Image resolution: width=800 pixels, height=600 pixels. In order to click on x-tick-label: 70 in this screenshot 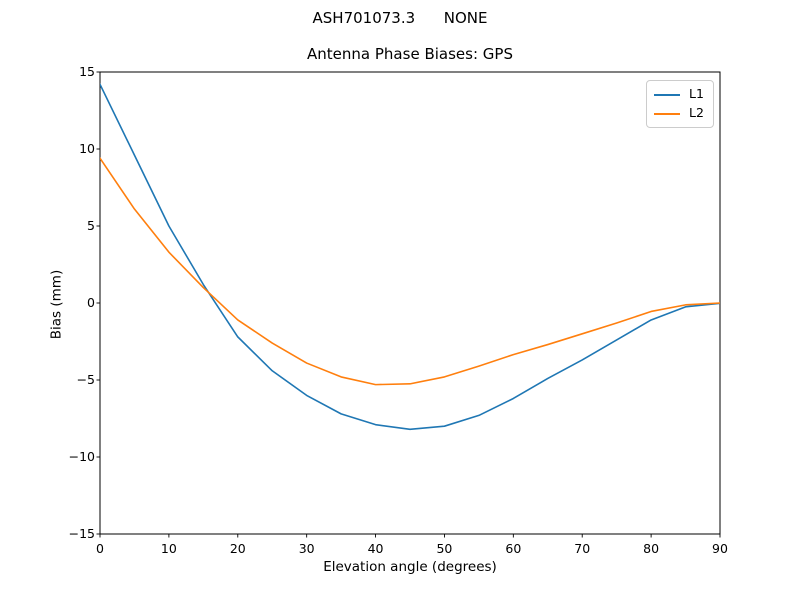, I will do `click(582, 548)`.